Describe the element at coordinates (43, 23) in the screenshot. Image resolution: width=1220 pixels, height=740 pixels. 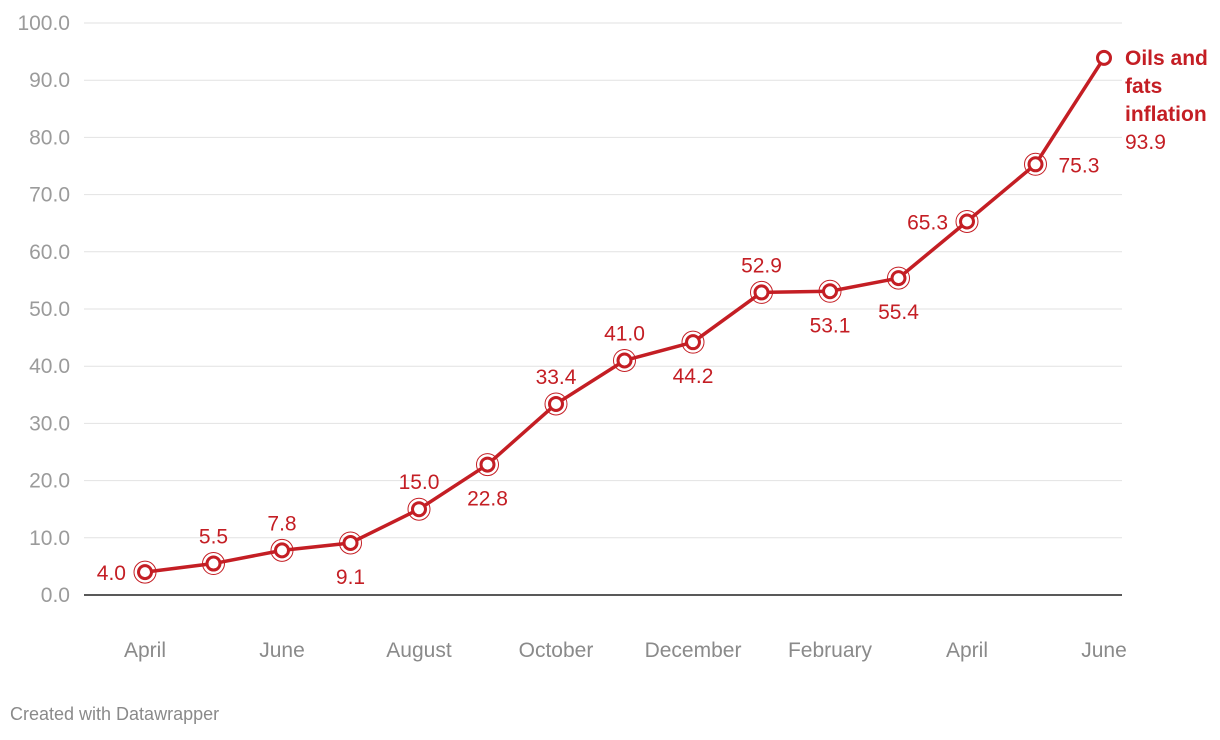
I see `y-tick-label: 100.0` at that location.